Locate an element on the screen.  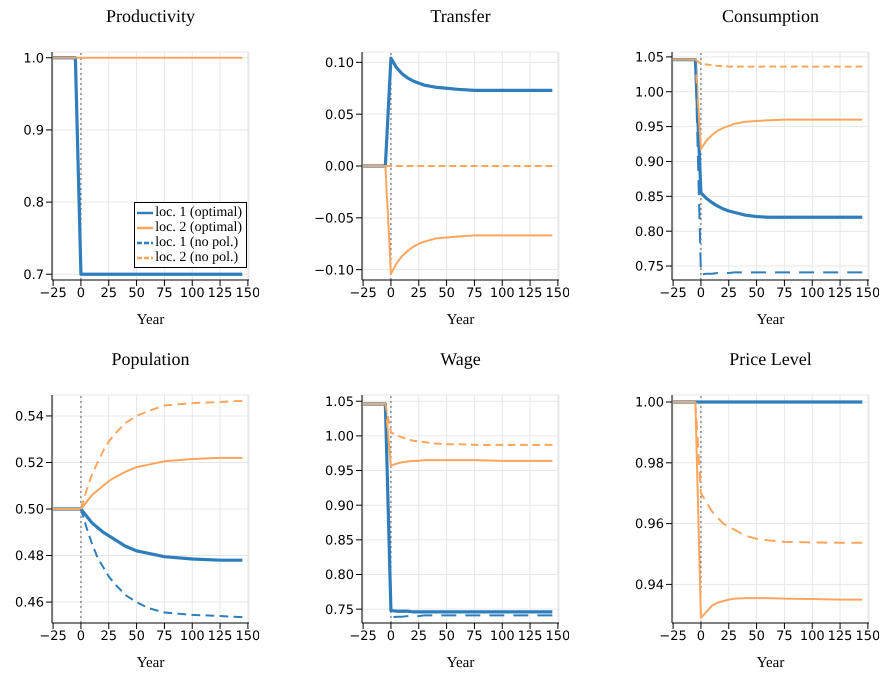
legend-label: loc. 2 (optimal) is located at coordinates (198, 227).